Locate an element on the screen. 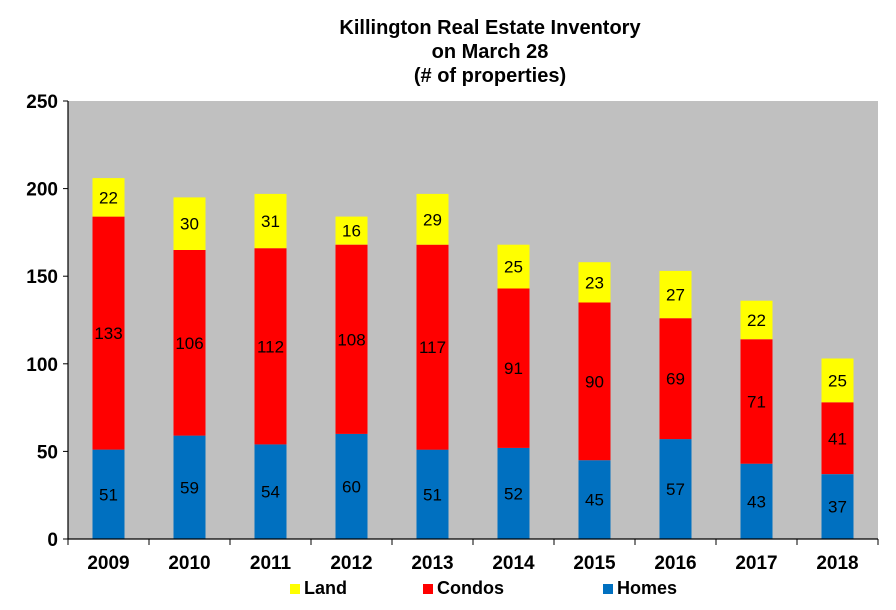 The width and height of the screenshot is (896, 610). data-label-land-2016: 27 is located at coordinates (675, 295).